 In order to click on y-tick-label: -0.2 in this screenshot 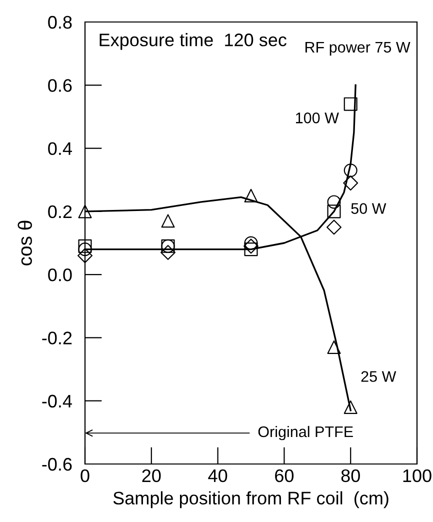, I will do `click(57, 338)`.